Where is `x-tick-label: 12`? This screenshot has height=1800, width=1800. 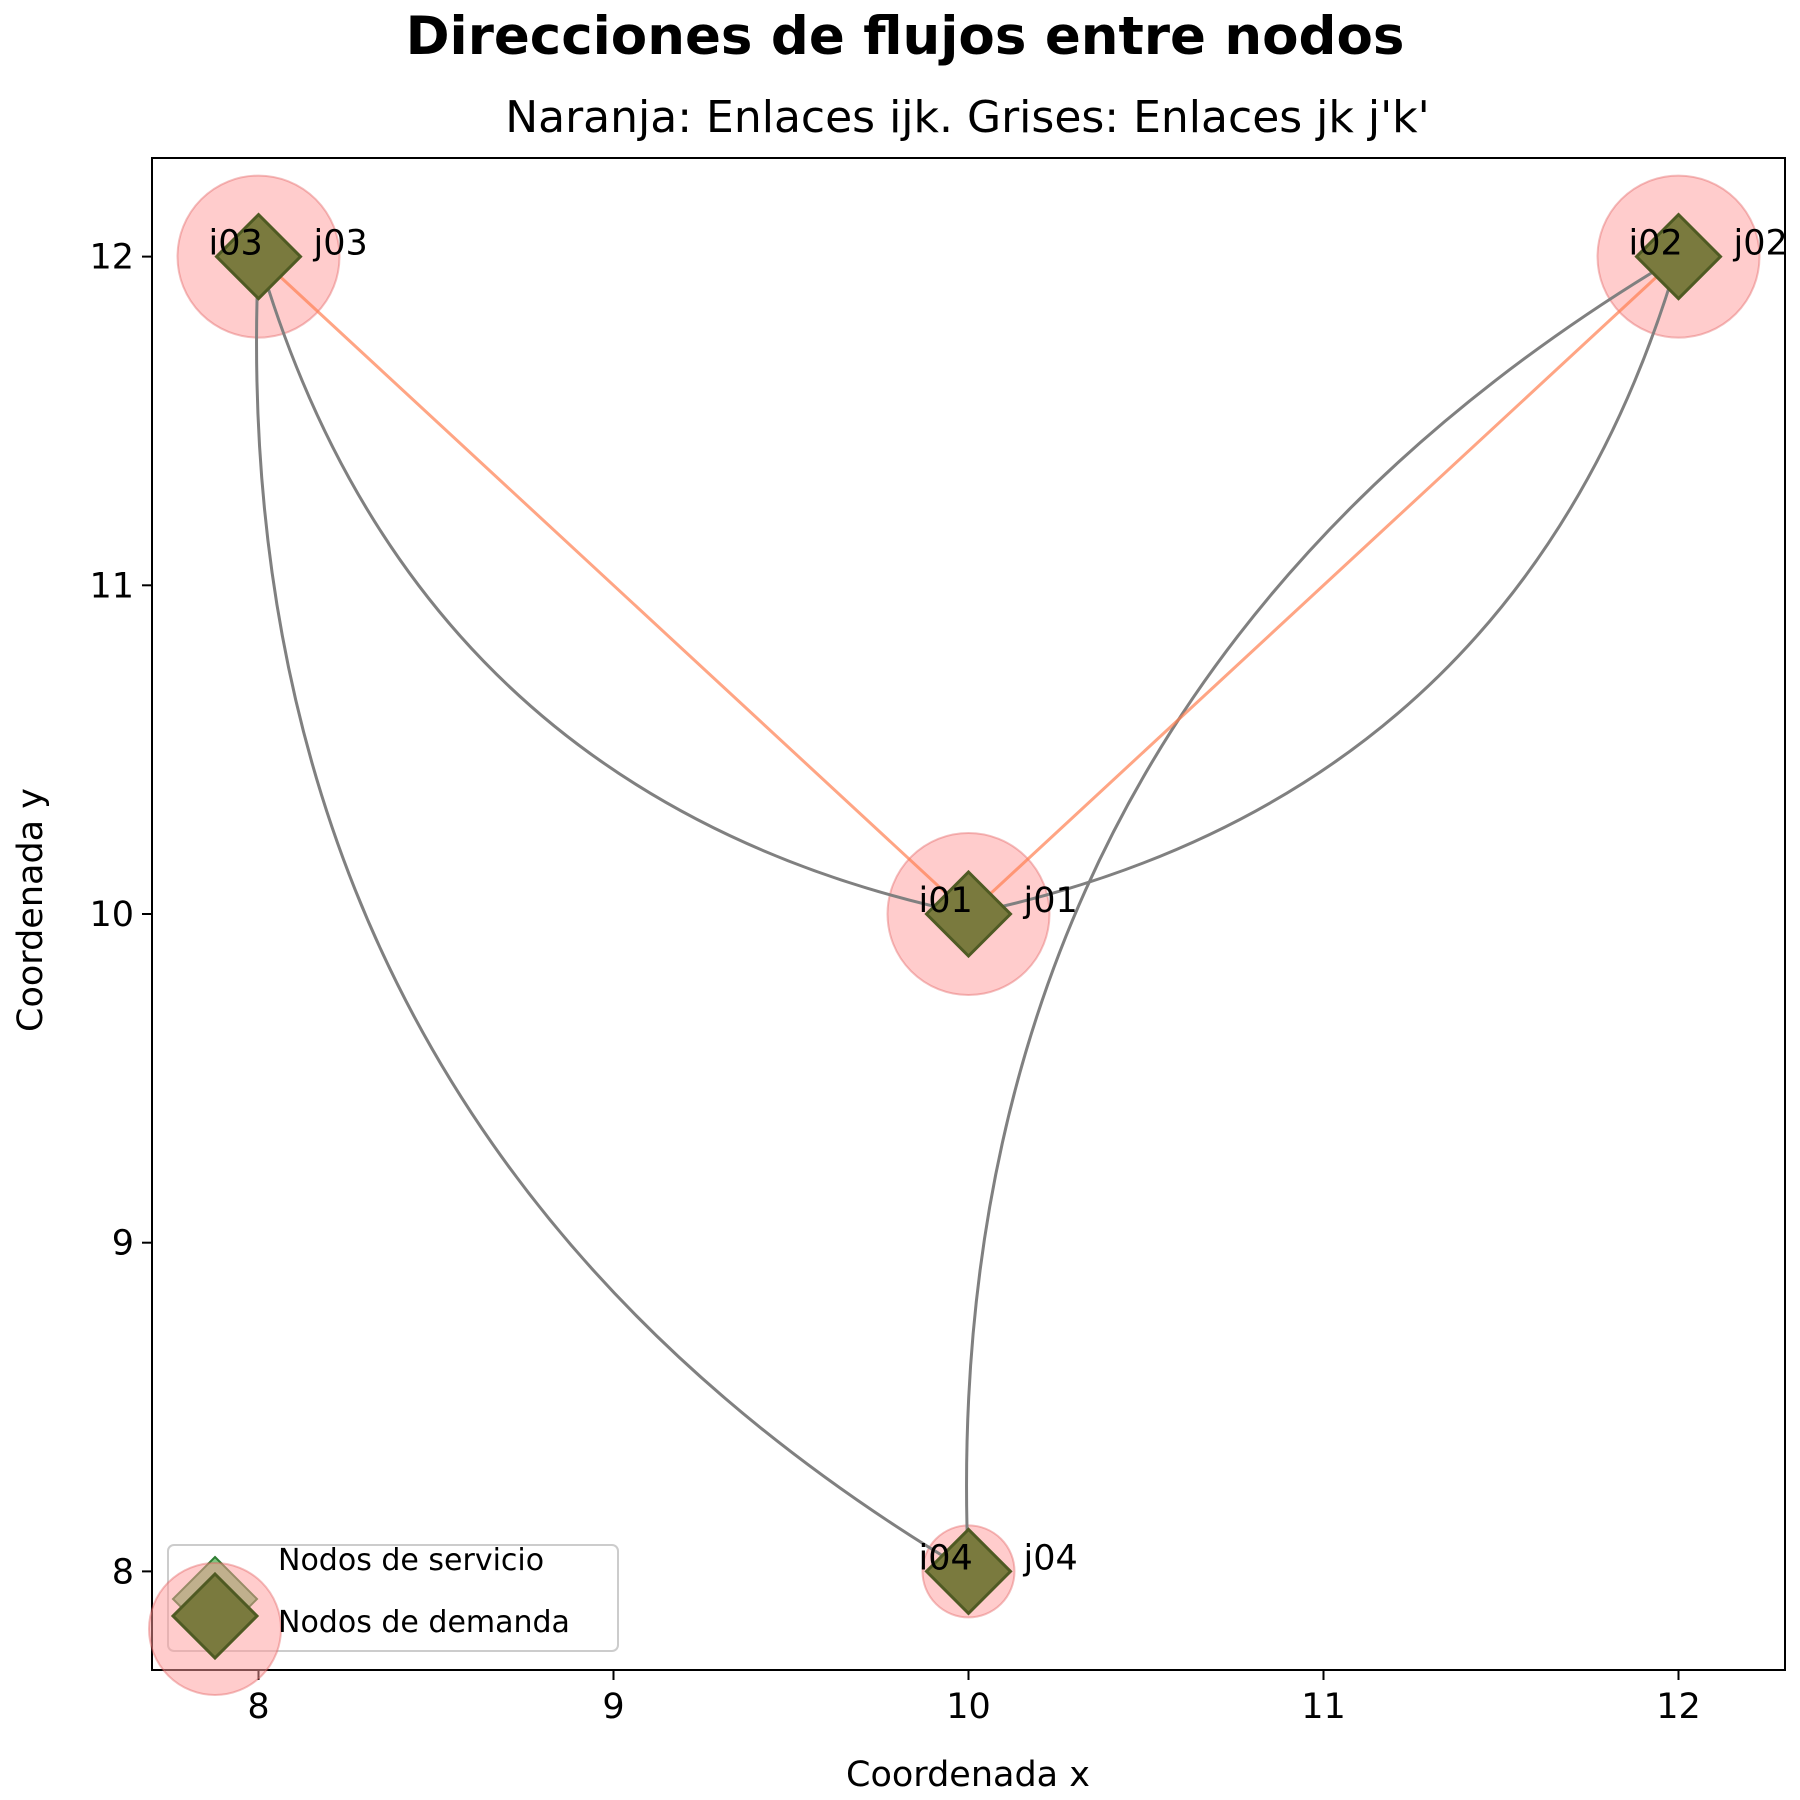 x-tick-label: 12 is located at coordinates (1678, 1707).